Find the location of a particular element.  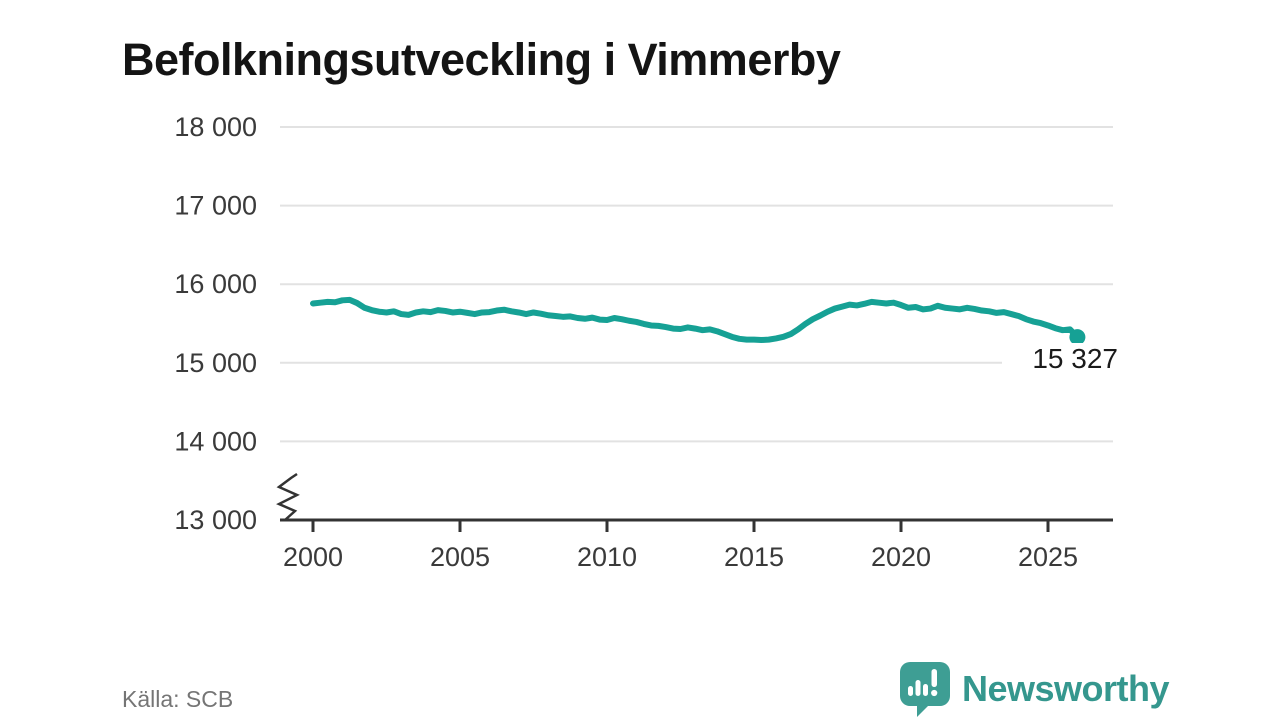

x-tick-label-2000: 2000 is located at coordinates (313, 557).